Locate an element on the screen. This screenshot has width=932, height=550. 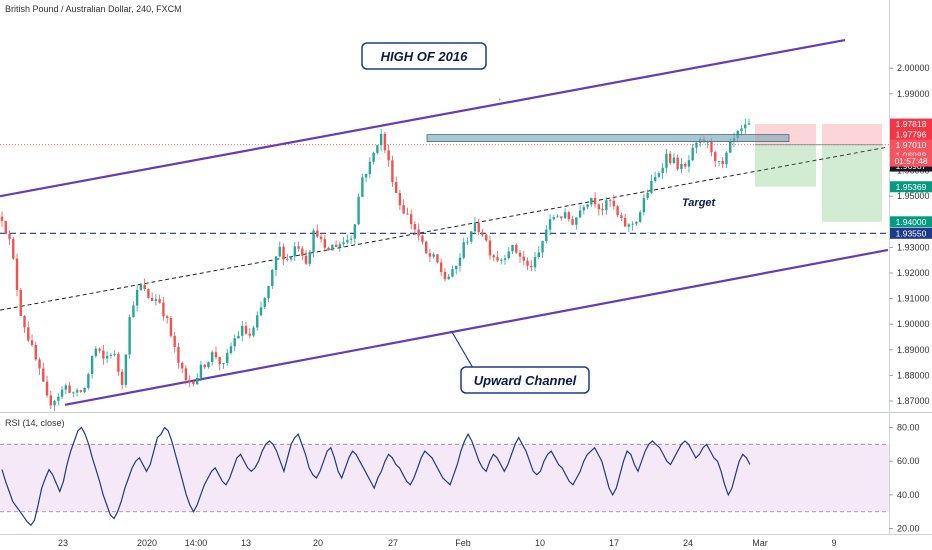
high-of-2016-callout: HIGH OF 2016 is located at coordinates (431, 71).